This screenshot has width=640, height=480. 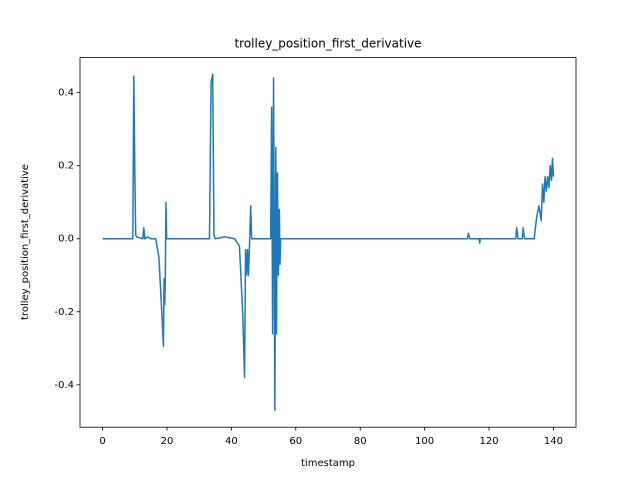 I want to click on x-tick-label: 20, so click(x=167, y=441).